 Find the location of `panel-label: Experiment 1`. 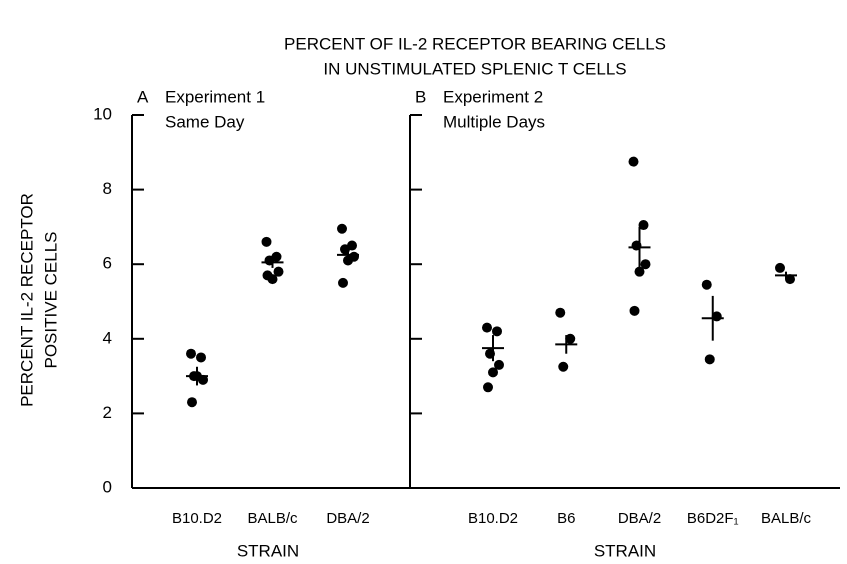

panel-label: Experiment 1 is located at coordinates (215, 96).